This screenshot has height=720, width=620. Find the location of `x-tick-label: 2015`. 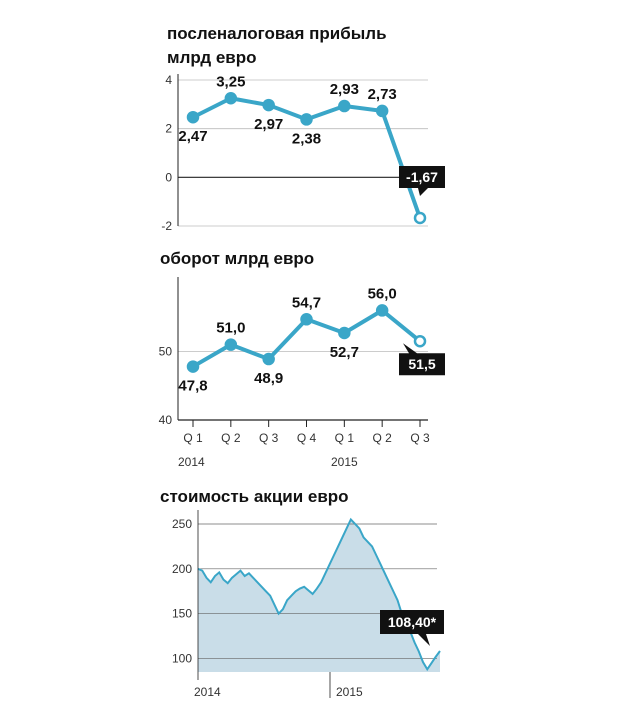

x-tick-label: 2015 is located at coordinates (349, 692).